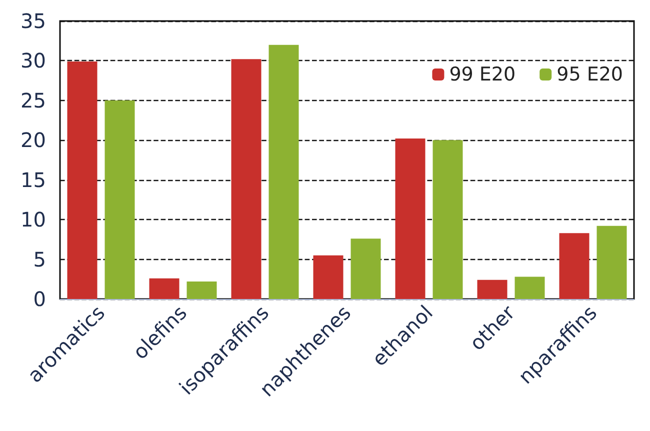 This screenshot has width=650, height=431. Describe the element at coordinates (39, 259) in the screenshot. I see `y-tick-label: 5` at that location.